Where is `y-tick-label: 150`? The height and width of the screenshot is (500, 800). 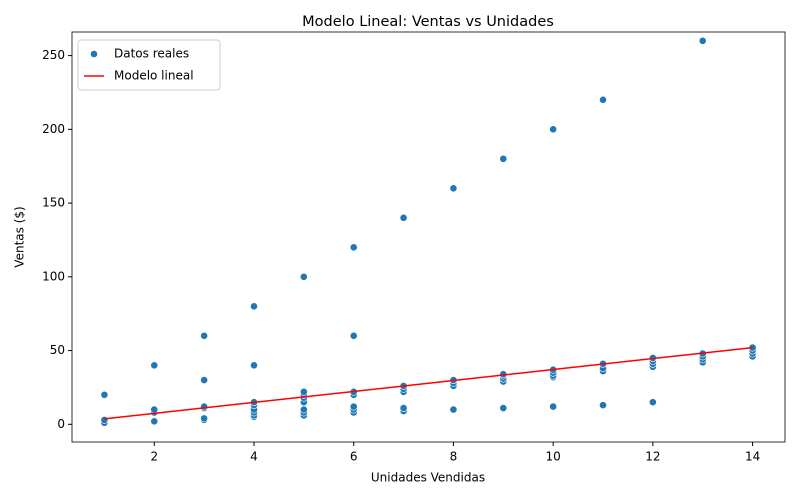 y-tick-label: 150 is located at coordinates (53, 203).